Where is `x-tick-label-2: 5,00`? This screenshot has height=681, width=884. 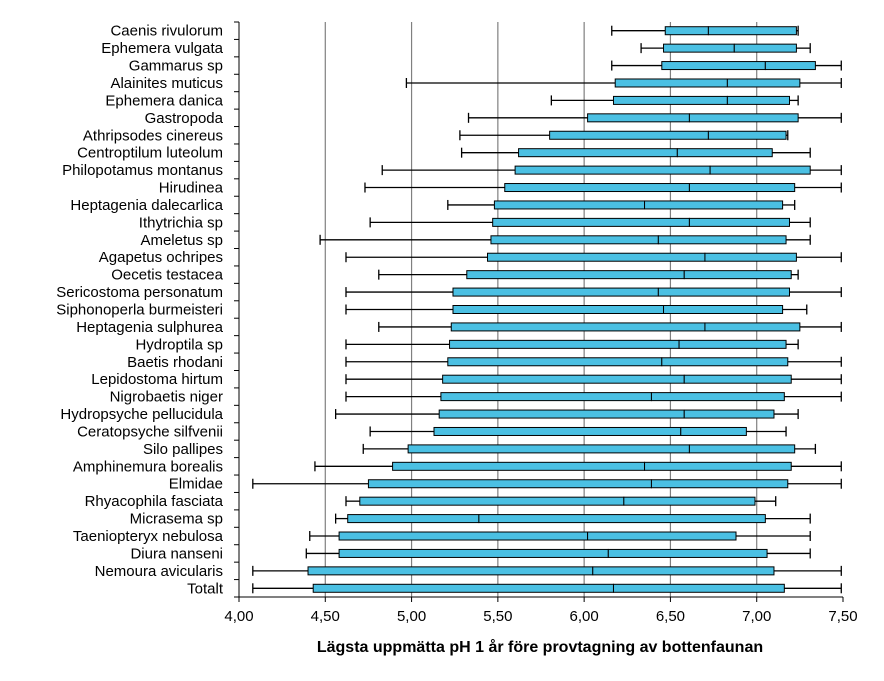 x-tick-label-2: 5,00 is located at coordinates (411, 616).